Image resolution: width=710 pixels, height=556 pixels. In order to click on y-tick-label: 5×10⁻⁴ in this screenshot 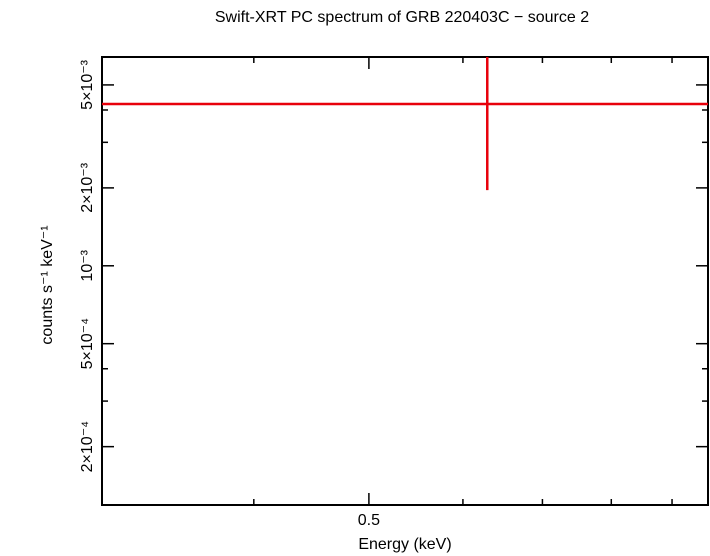, I will do `click(87, 343)`.